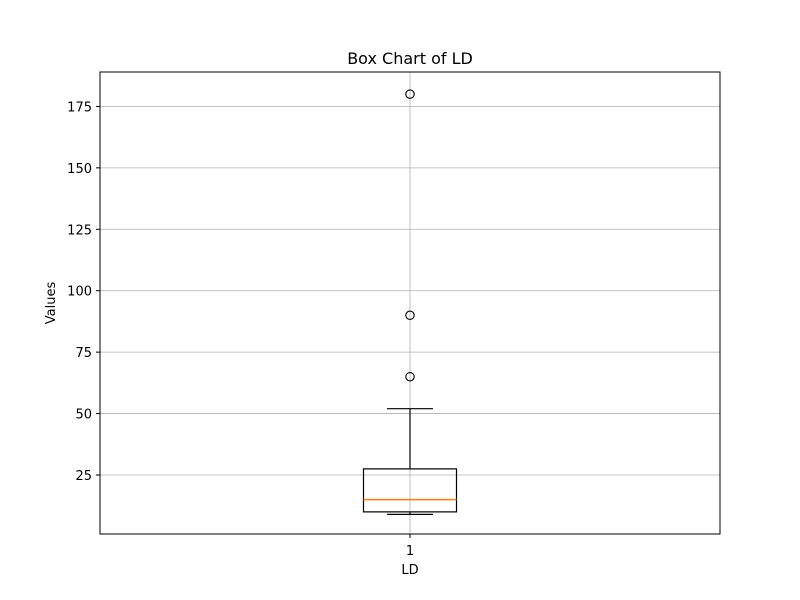  What do you see at coordinates (83, 353) in the screenshot?
I see `y-tick-label: 75` at bounding box center [83, 353].